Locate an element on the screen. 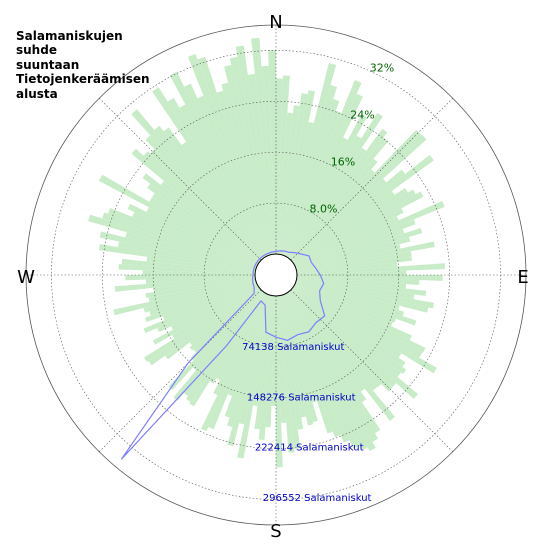  title-line: Salamaniskujen is located at coordinates (69, 36).